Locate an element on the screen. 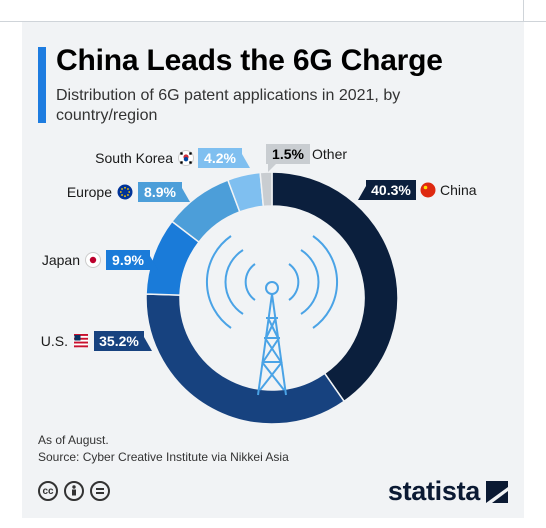 This screenshot has width=546, height=528. category-label: Japan is located at coordinates (61, 260).